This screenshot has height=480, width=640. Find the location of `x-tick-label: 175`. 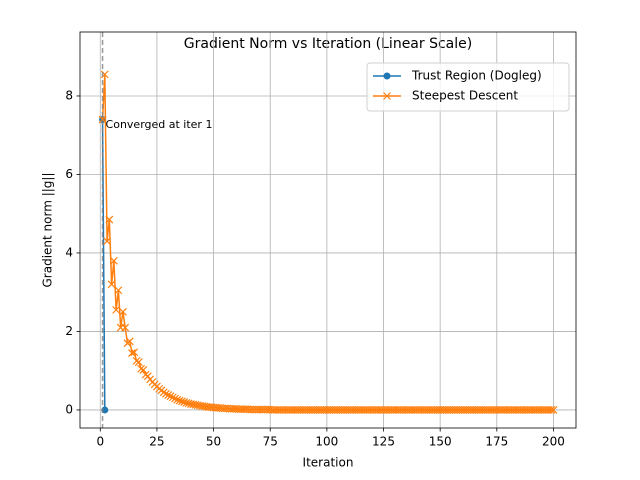

x-tick-label: 175 is located at coordinates (496, 442).